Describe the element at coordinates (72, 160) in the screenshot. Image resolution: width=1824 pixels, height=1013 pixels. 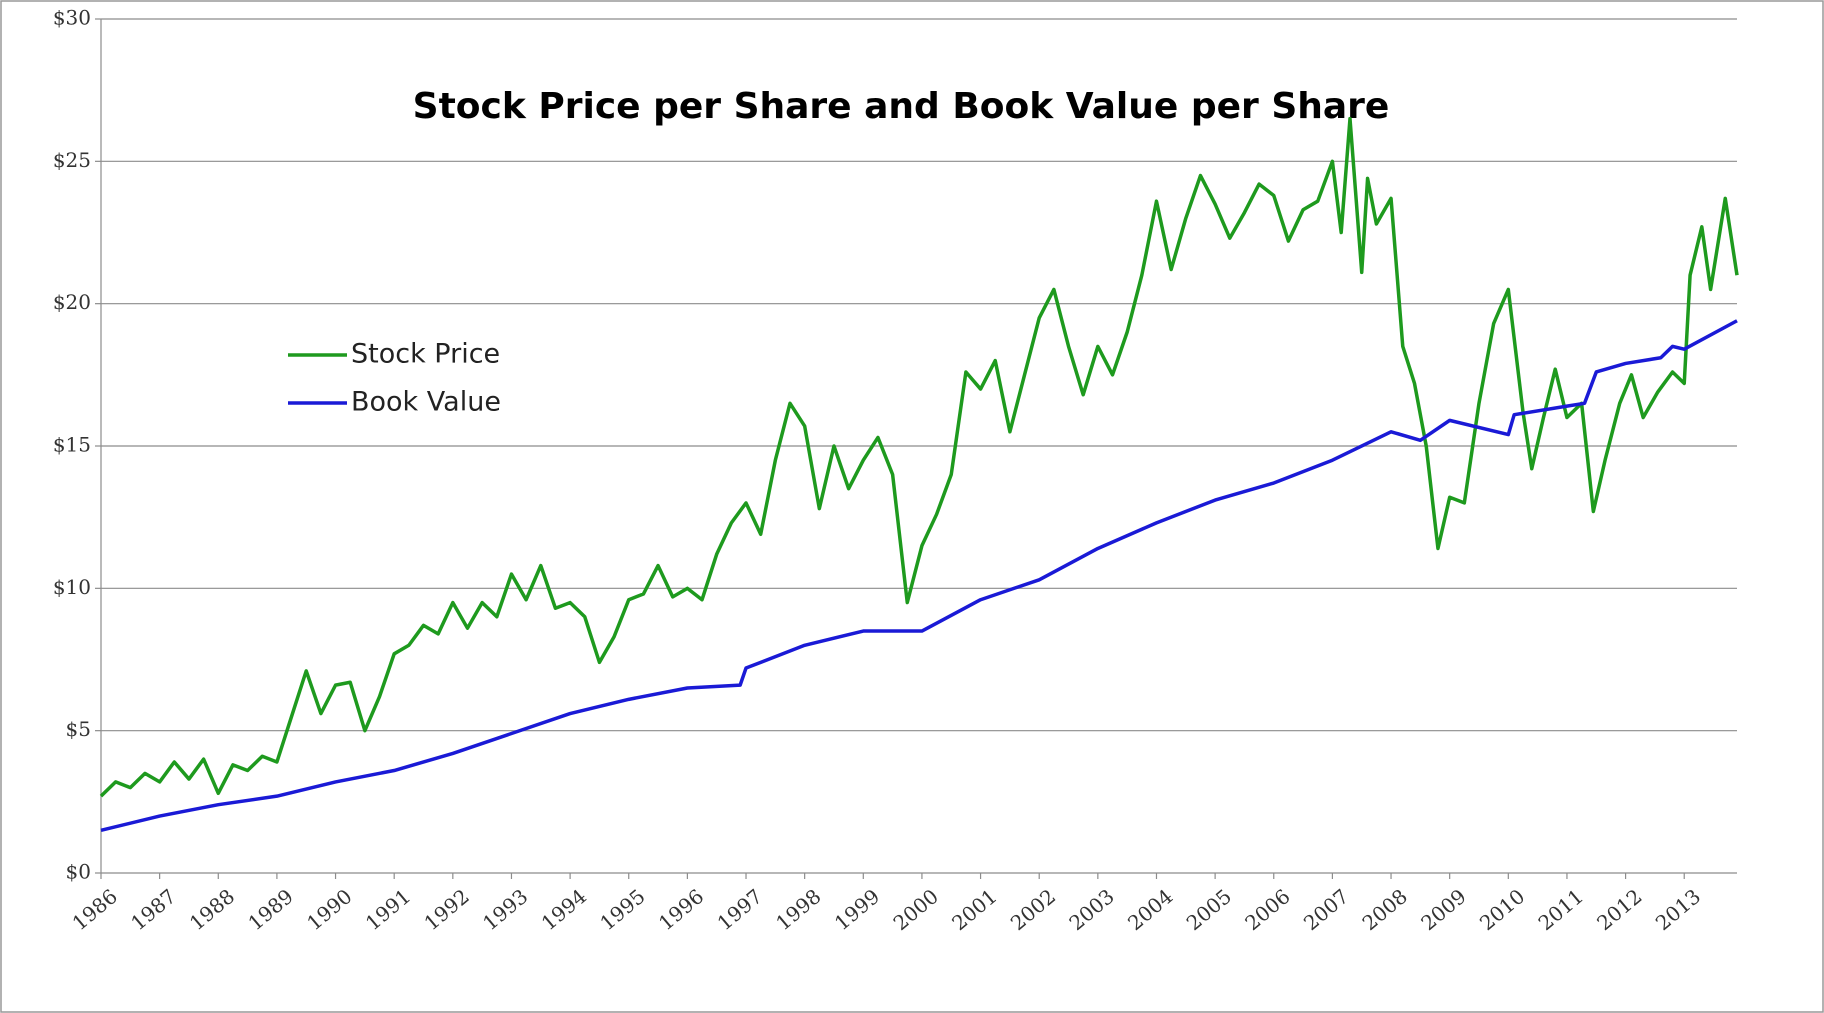
I see `y-tick-label: $25` at that location.